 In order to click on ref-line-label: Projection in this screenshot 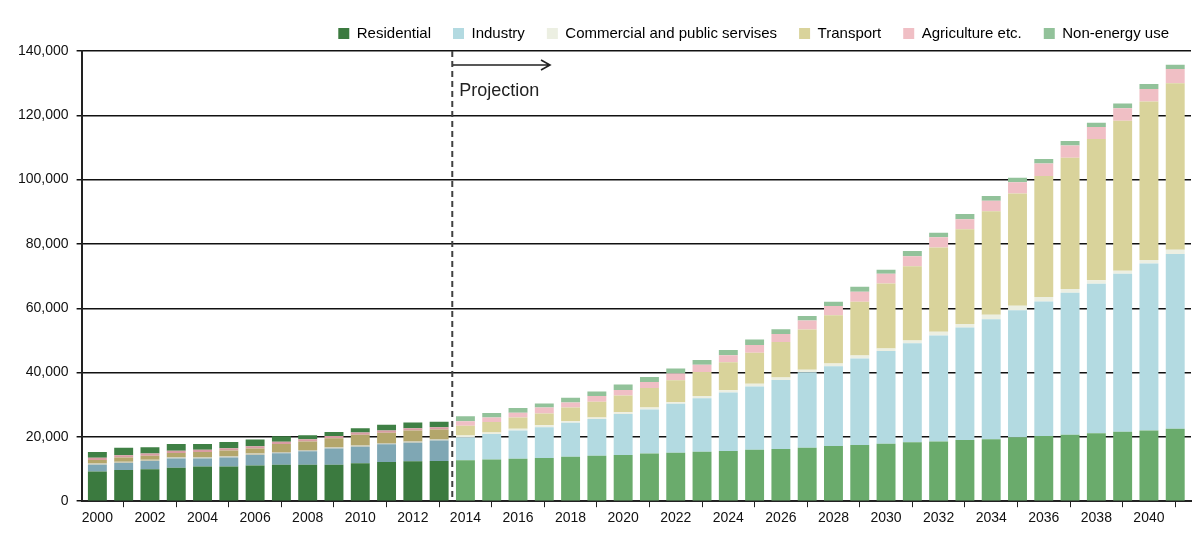, I will do `click(499, 89)`.